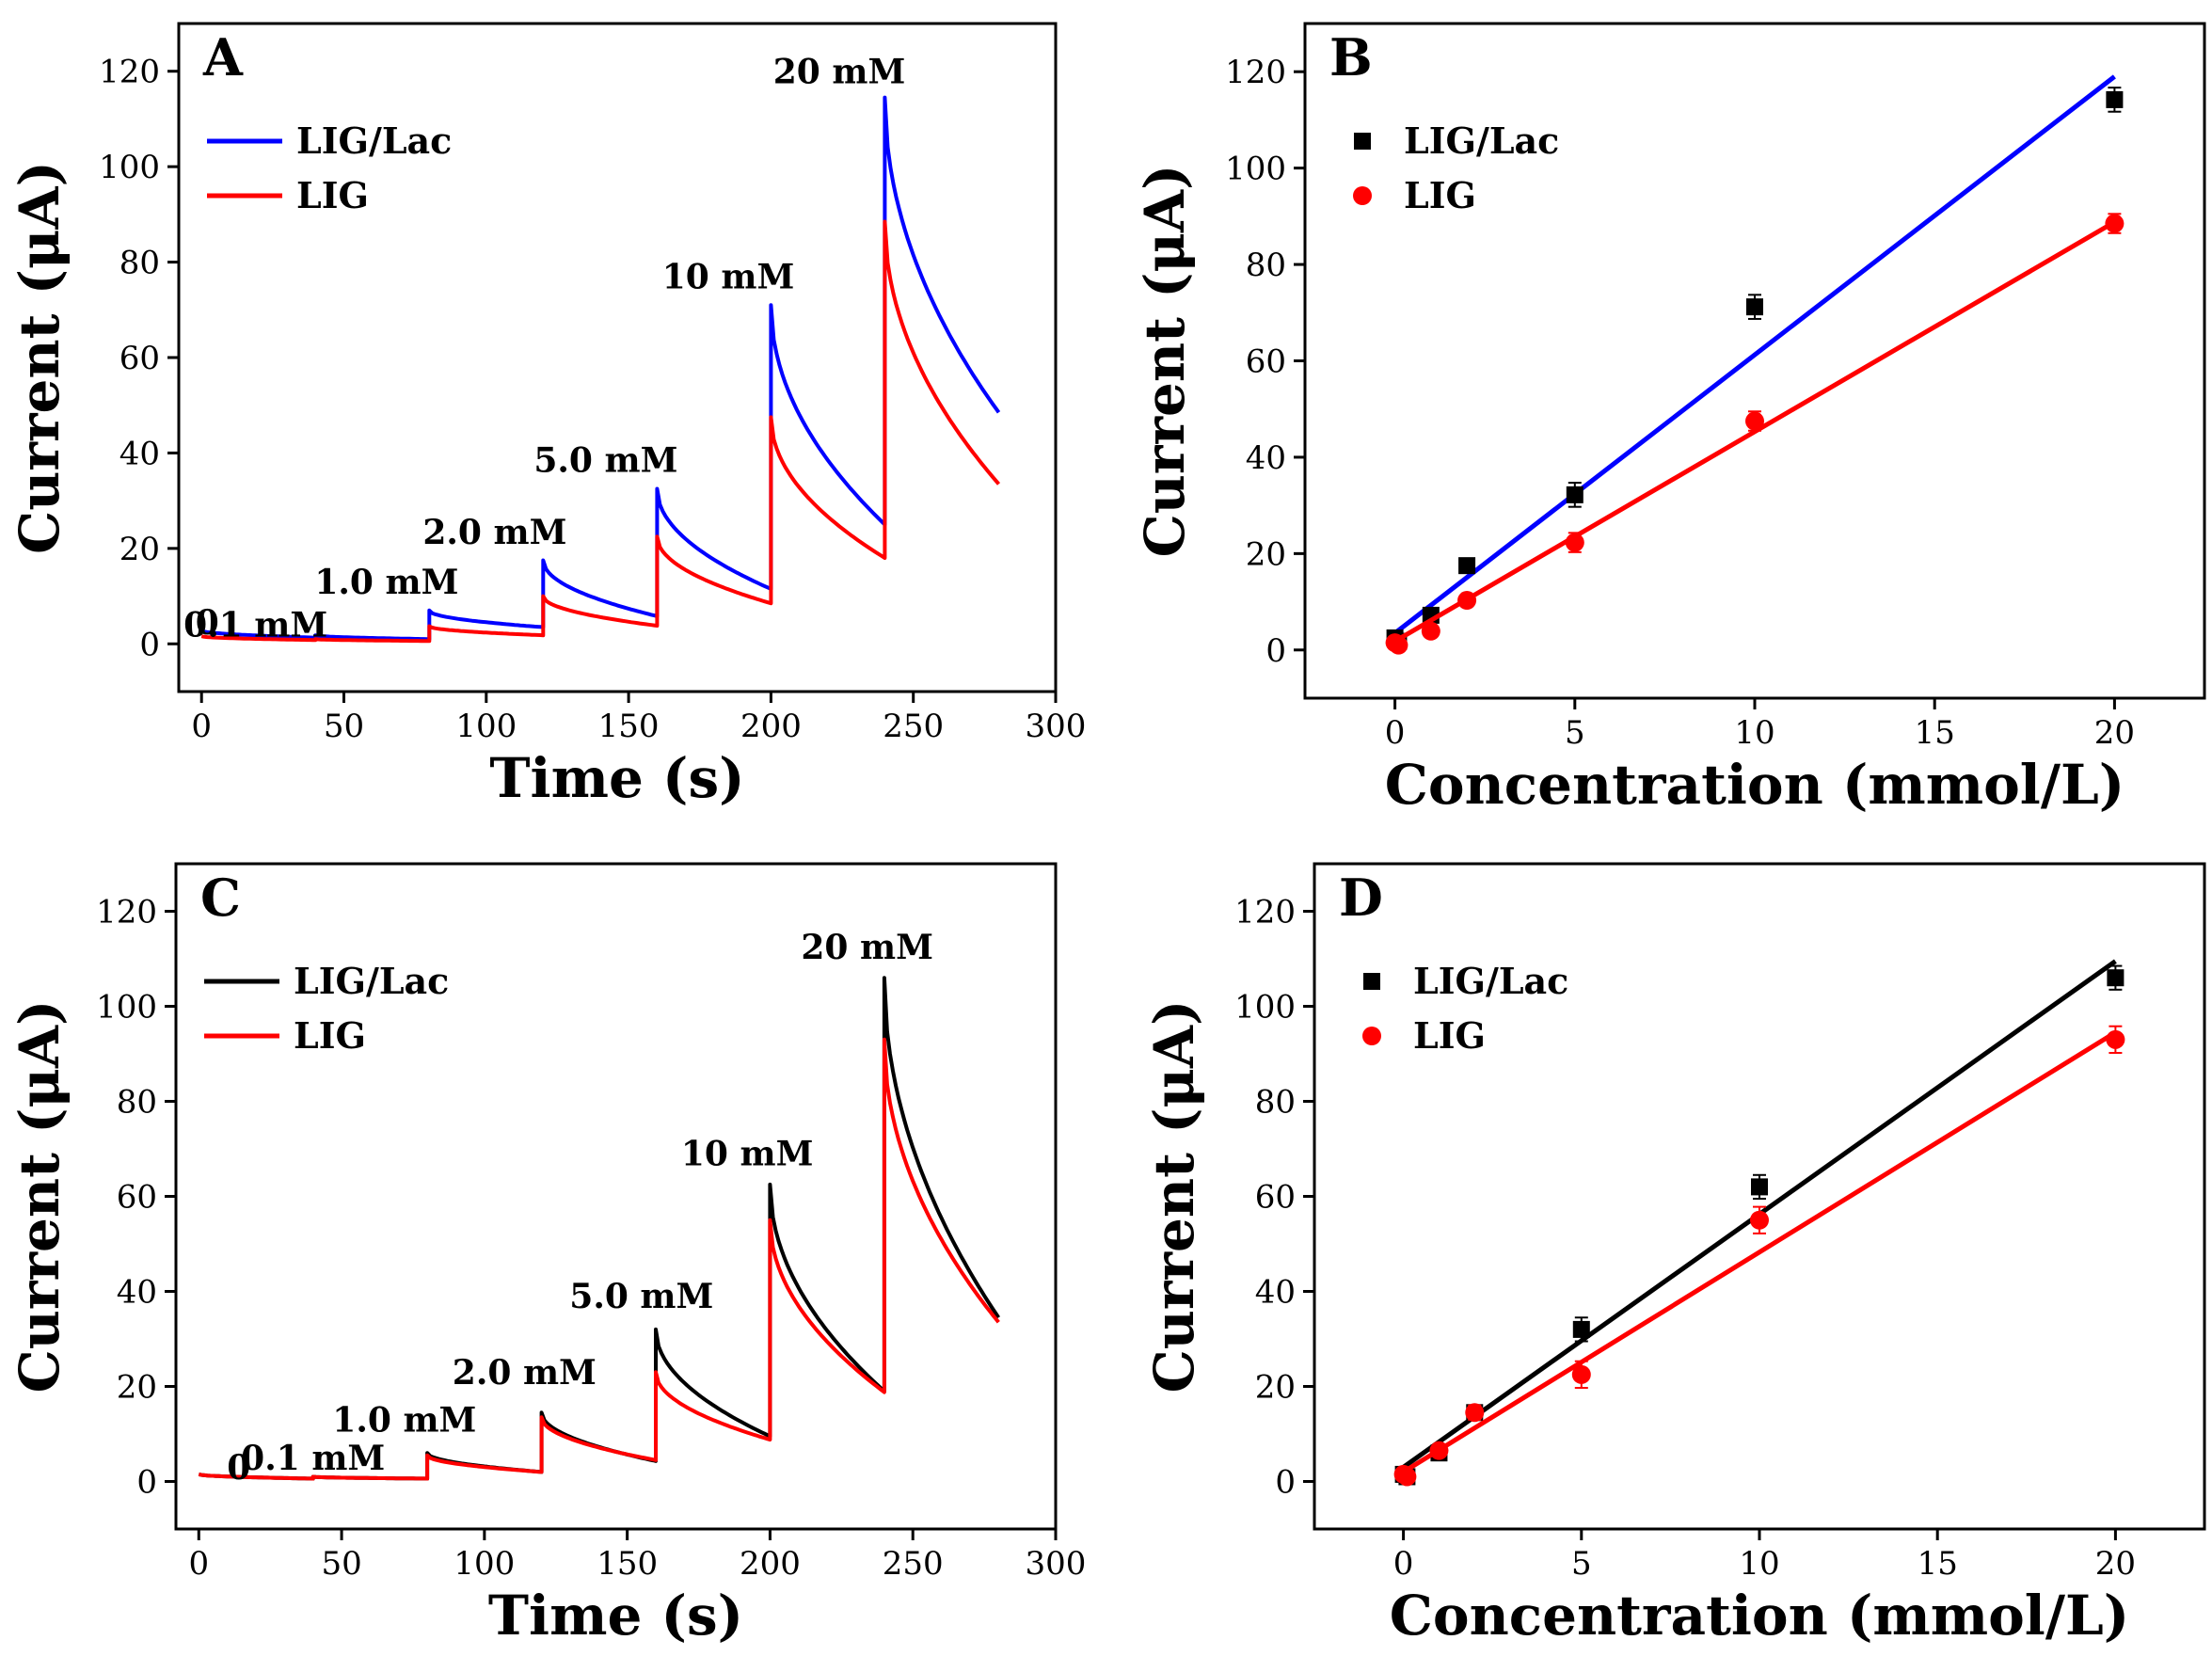 The width and height of the screenshot is (2212, 1672). What do you see at coordinates (641, 1296) in the screenshot?
I see `step-annotation: 5.0 mM` at bounding box center [641, 1296].